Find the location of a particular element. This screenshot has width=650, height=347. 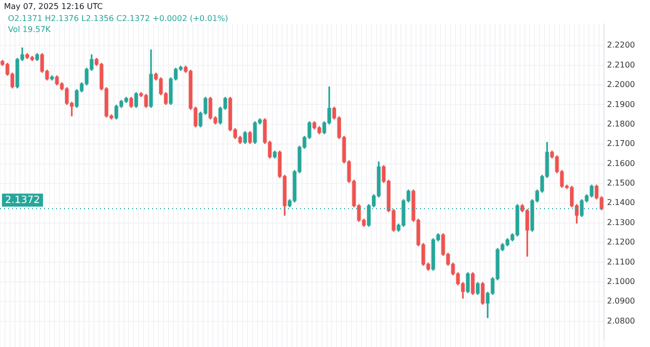

y-tick-label: 2.1700 is located at coordinates (621, 143).